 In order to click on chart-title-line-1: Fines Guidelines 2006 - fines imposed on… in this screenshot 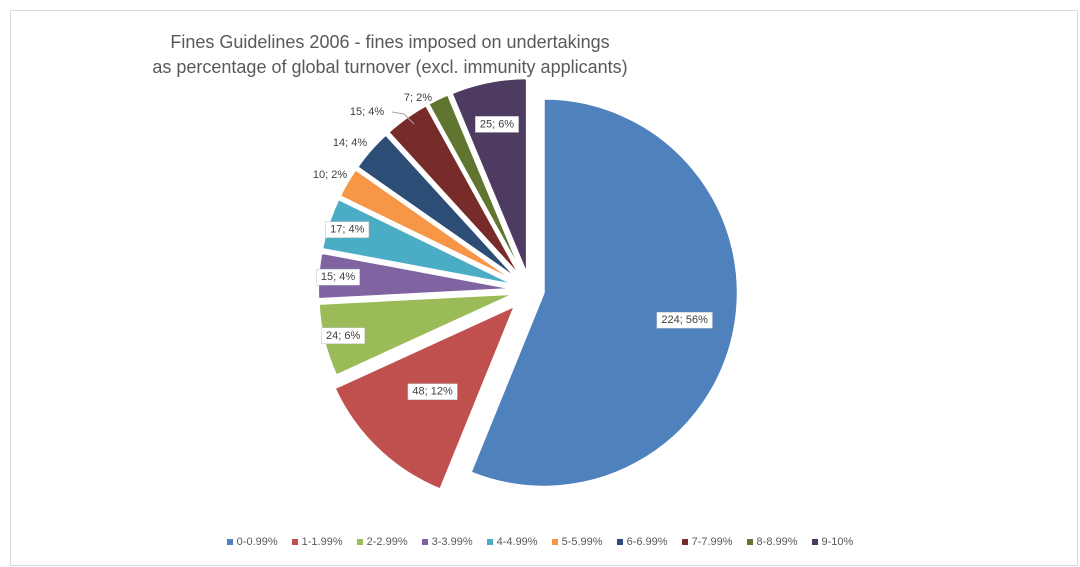, I will do `click(390, 42)`.